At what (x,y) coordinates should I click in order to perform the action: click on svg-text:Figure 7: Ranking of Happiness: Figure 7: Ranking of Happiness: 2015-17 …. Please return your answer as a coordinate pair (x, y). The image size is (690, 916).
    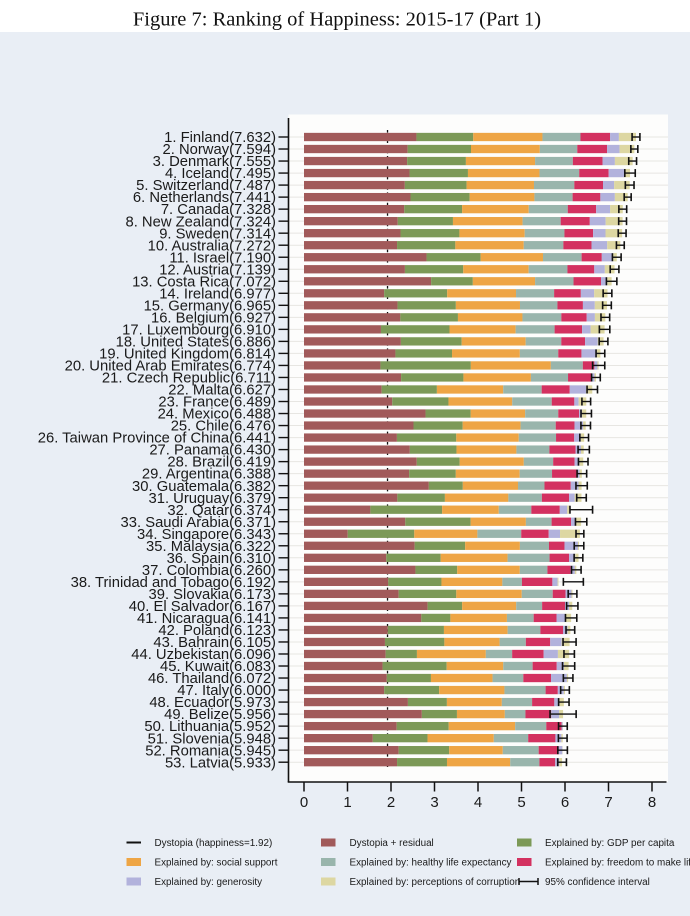
    Looking at the image, I should click on (337, 20).